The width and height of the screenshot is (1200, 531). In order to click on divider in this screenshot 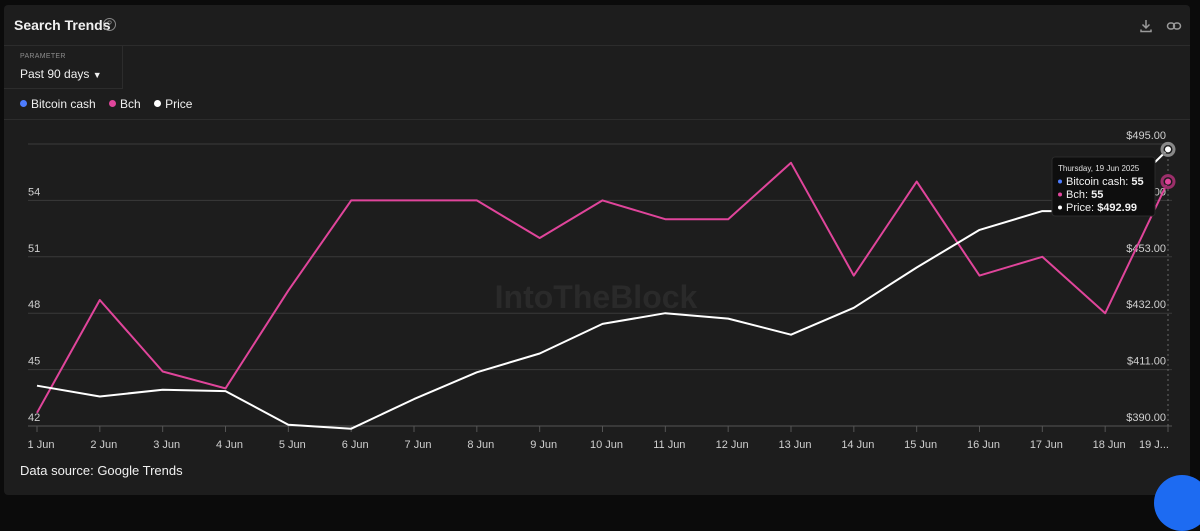, I will do `click(597, 119)`.